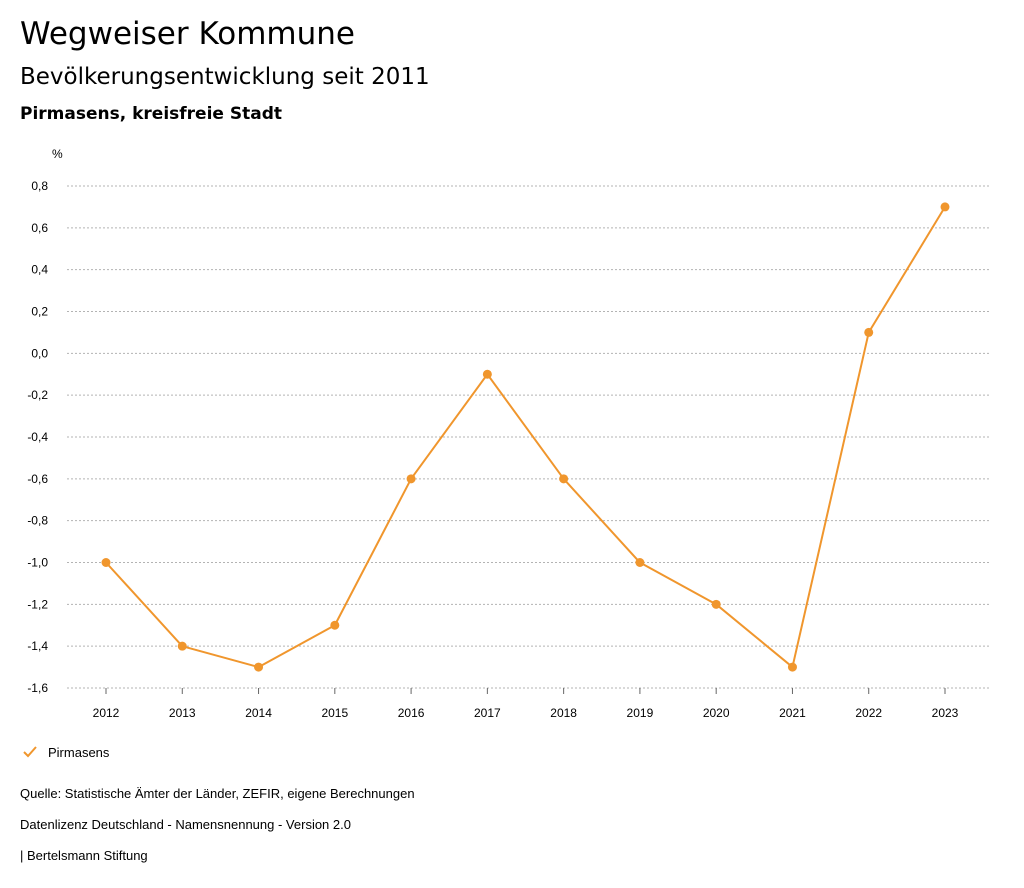 The height and width of the screenshot is (888, 1024). Describe the element at coordinates (37, 437) in the screenshot. I see `y-tick-label: -0,4` at that location.